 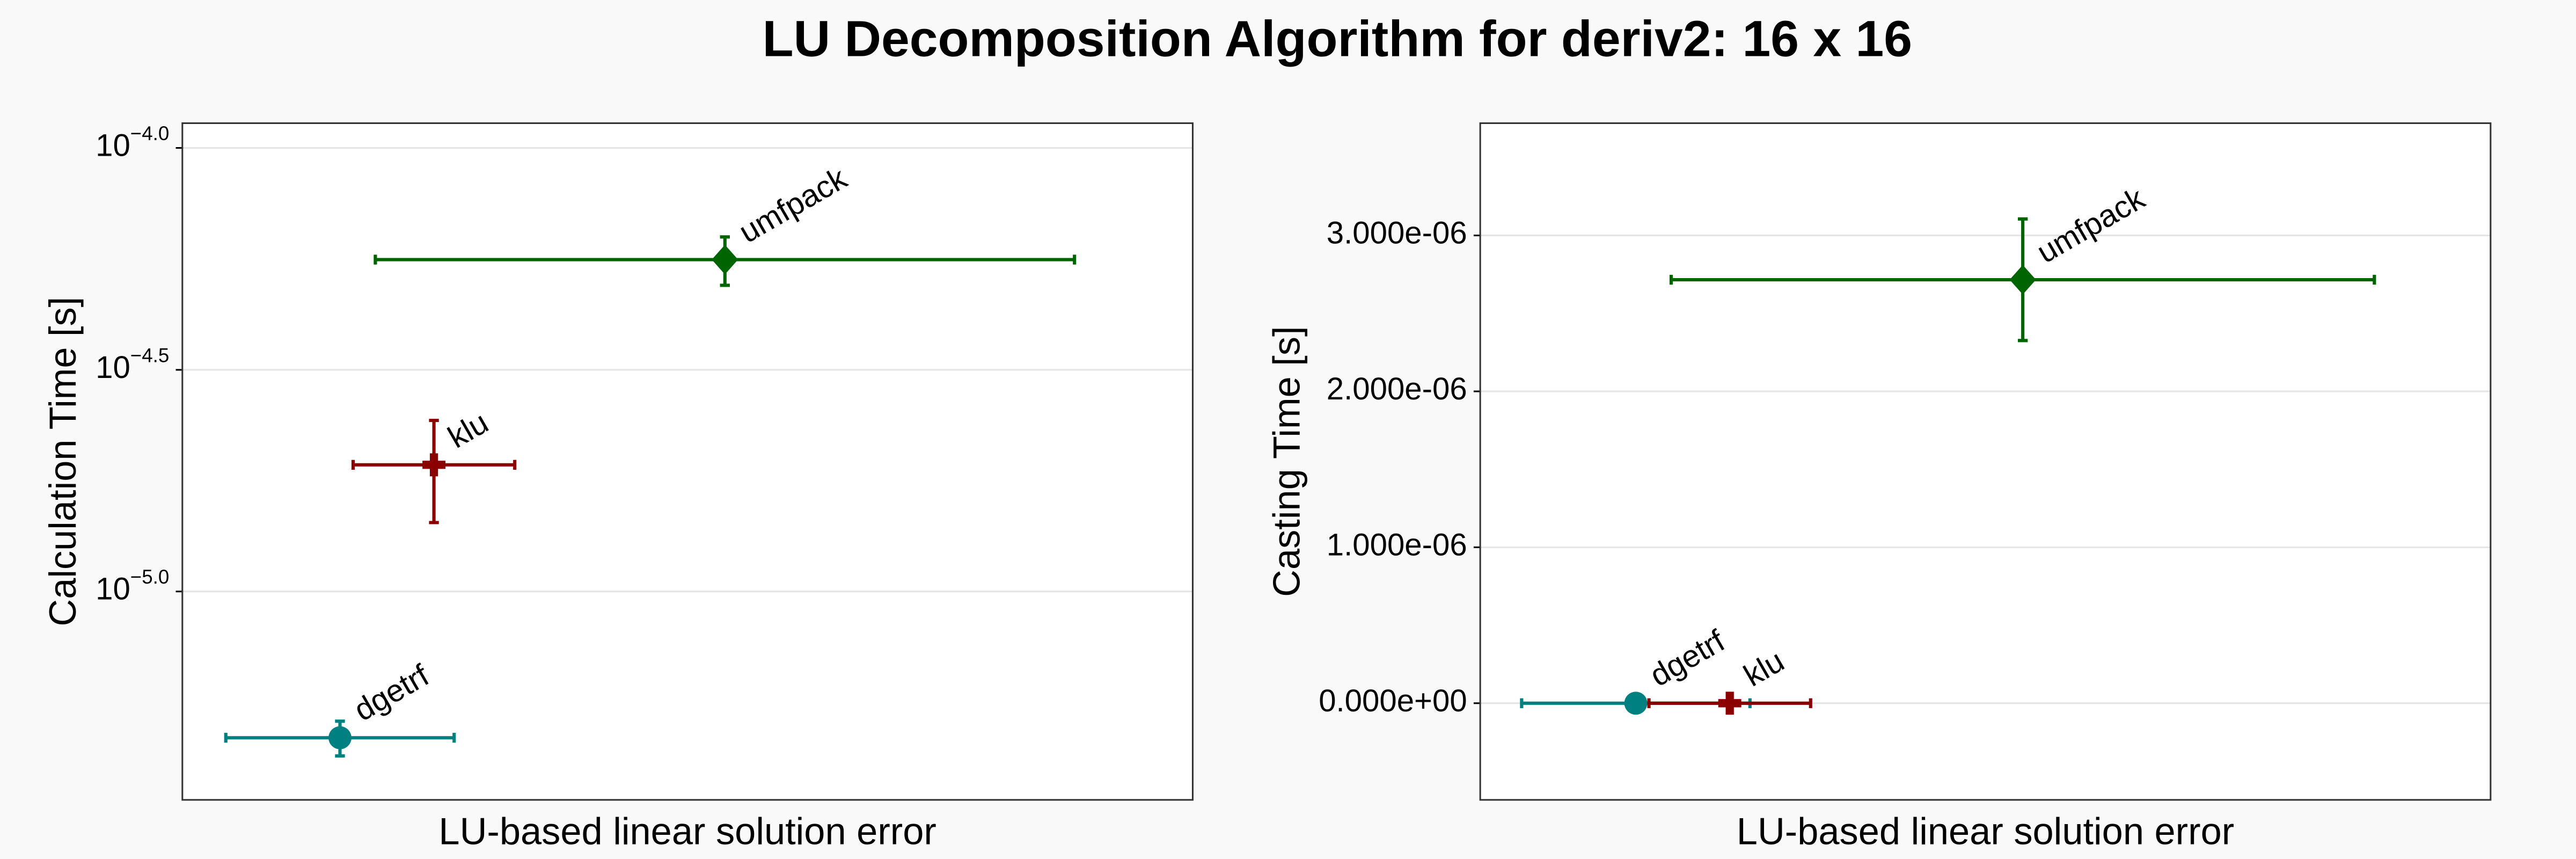 I want to click on tick-base: 1.000e-06, so click(x=1397, y=545).